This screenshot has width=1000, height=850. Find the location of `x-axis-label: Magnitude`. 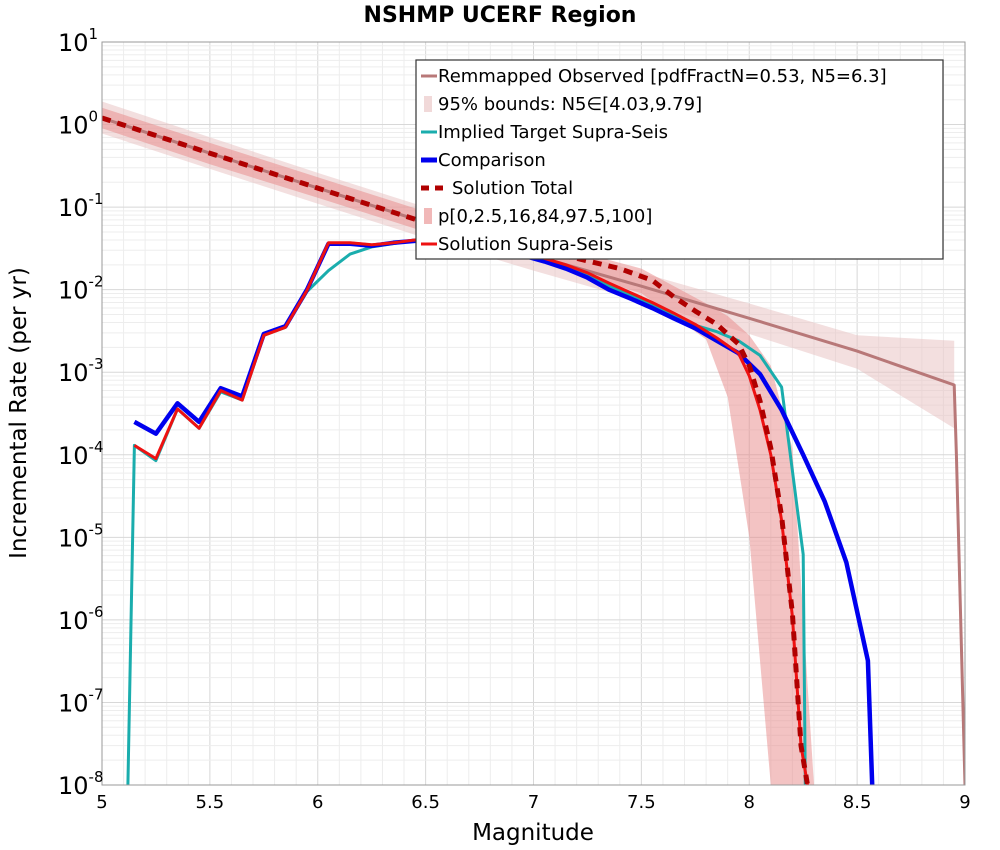

x-axis-label: Magnitude is located at coordinates (533, 833).